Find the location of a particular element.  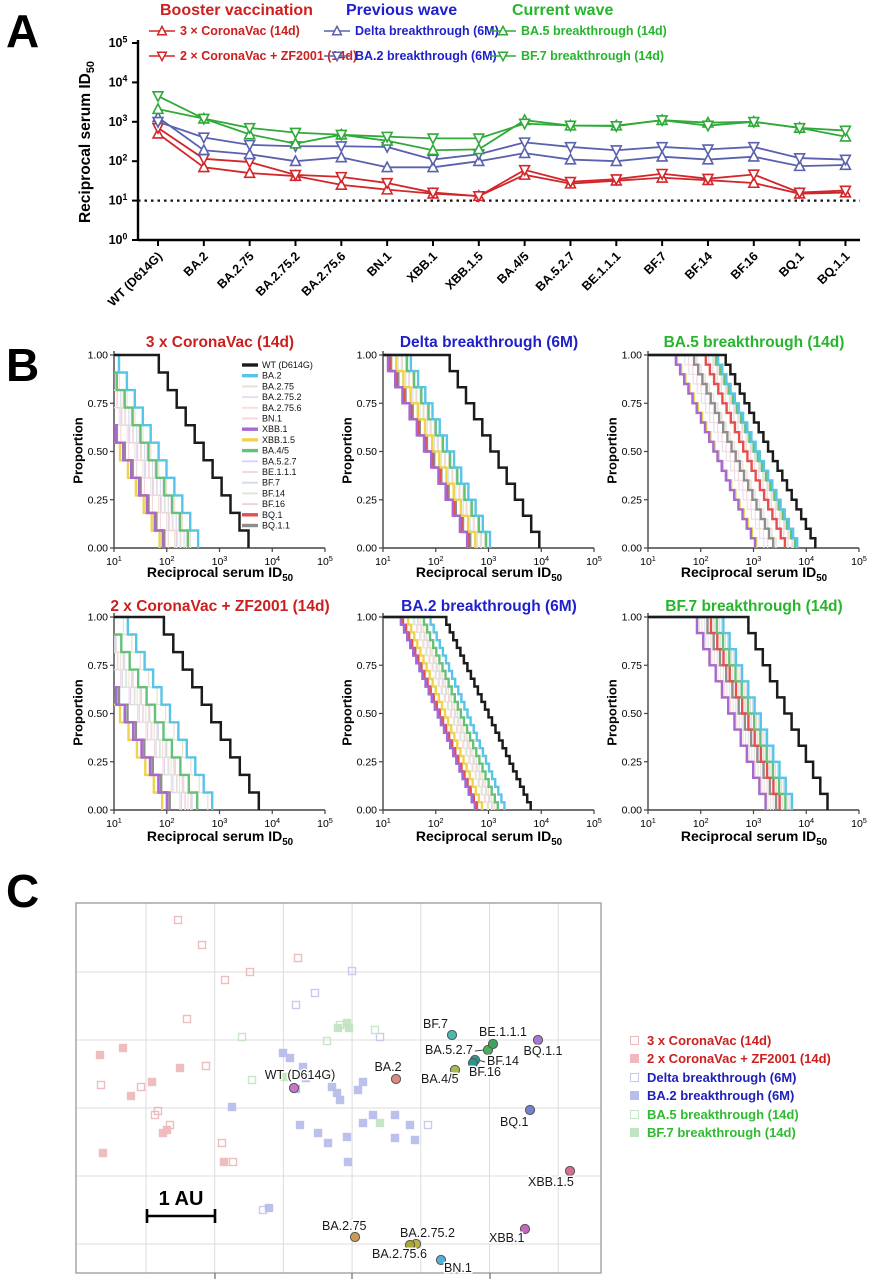

legend-c-row: BA.2 breakthrough (6M) is located at coordinates (730, 1096).